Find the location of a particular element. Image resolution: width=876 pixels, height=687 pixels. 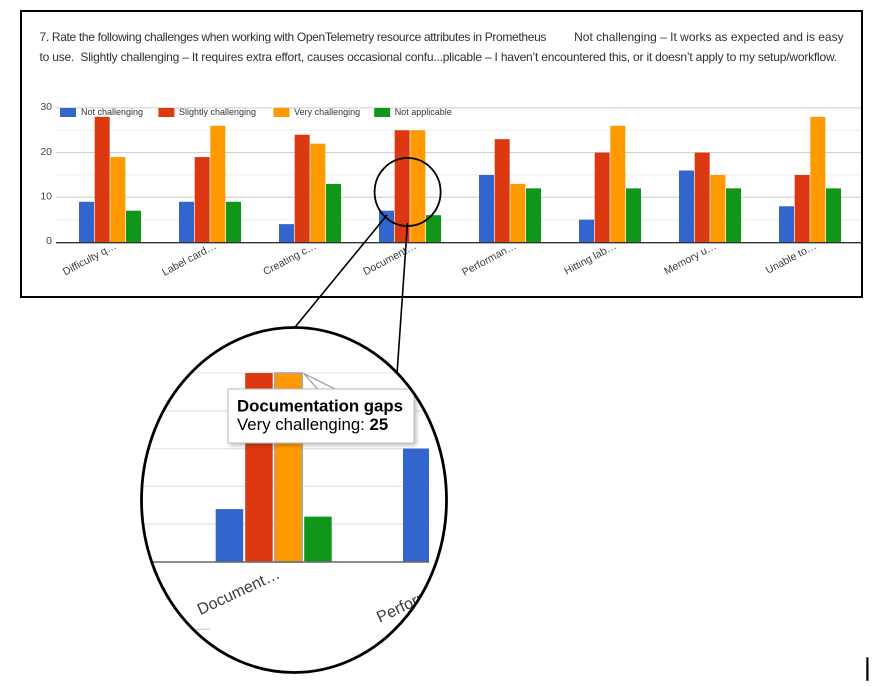

svg-text: Very challenging: 25 is located at coordinates (312, 424).